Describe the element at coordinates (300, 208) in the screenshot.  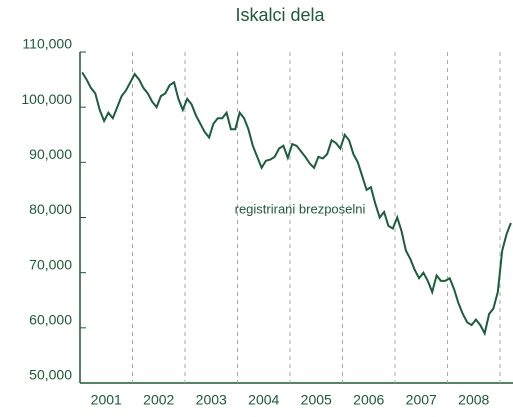
I see `series-label: registrirani brezposelni` at that location.